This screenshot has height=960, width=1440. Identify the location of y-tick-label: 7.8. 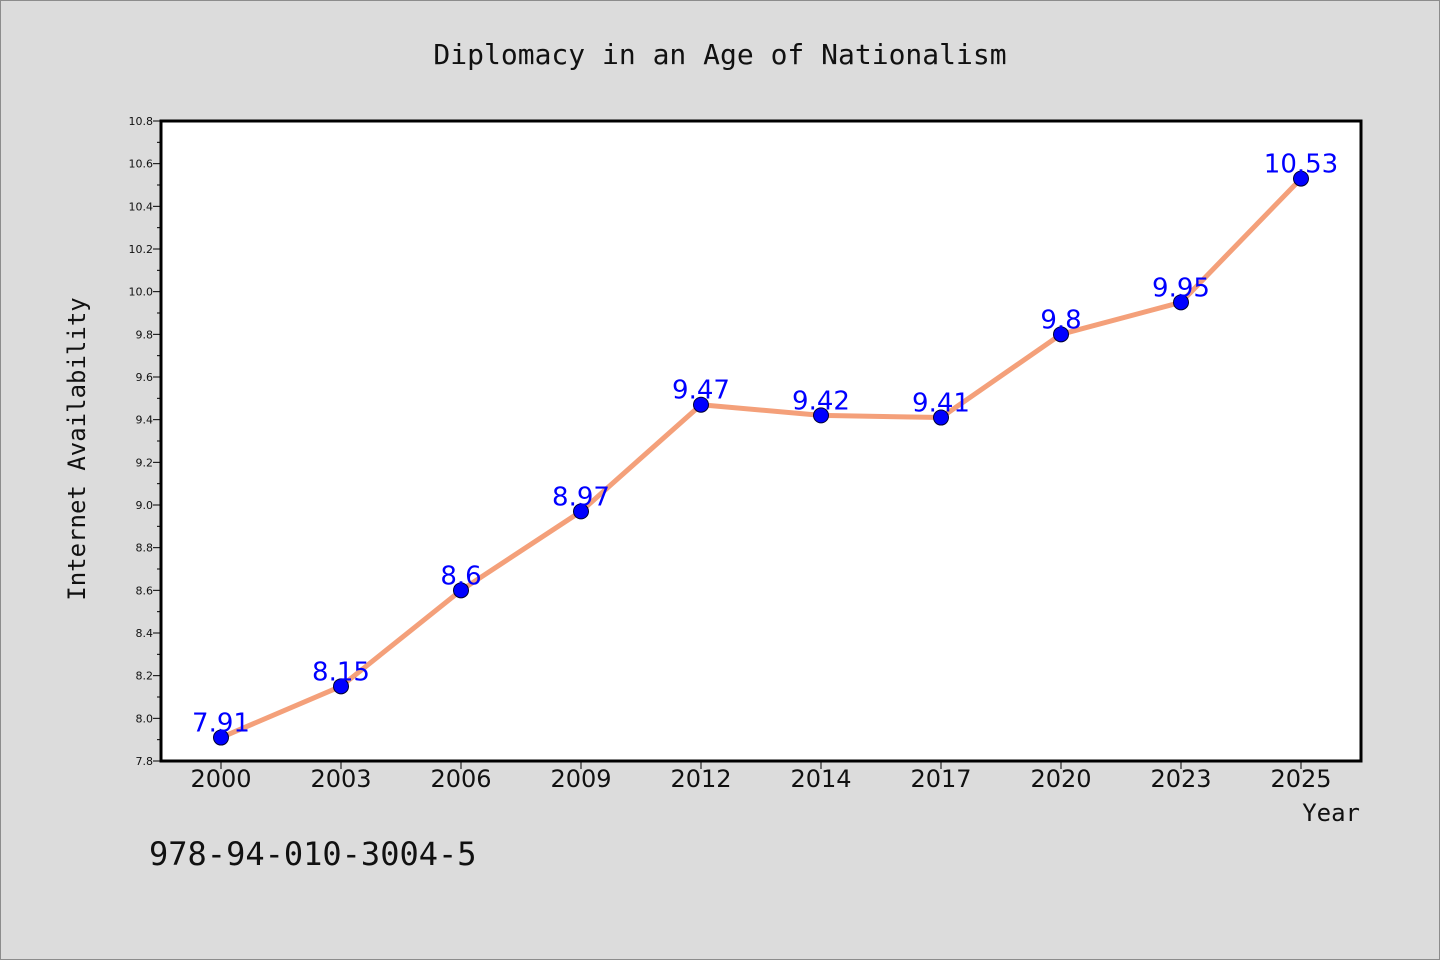
(145, 761).